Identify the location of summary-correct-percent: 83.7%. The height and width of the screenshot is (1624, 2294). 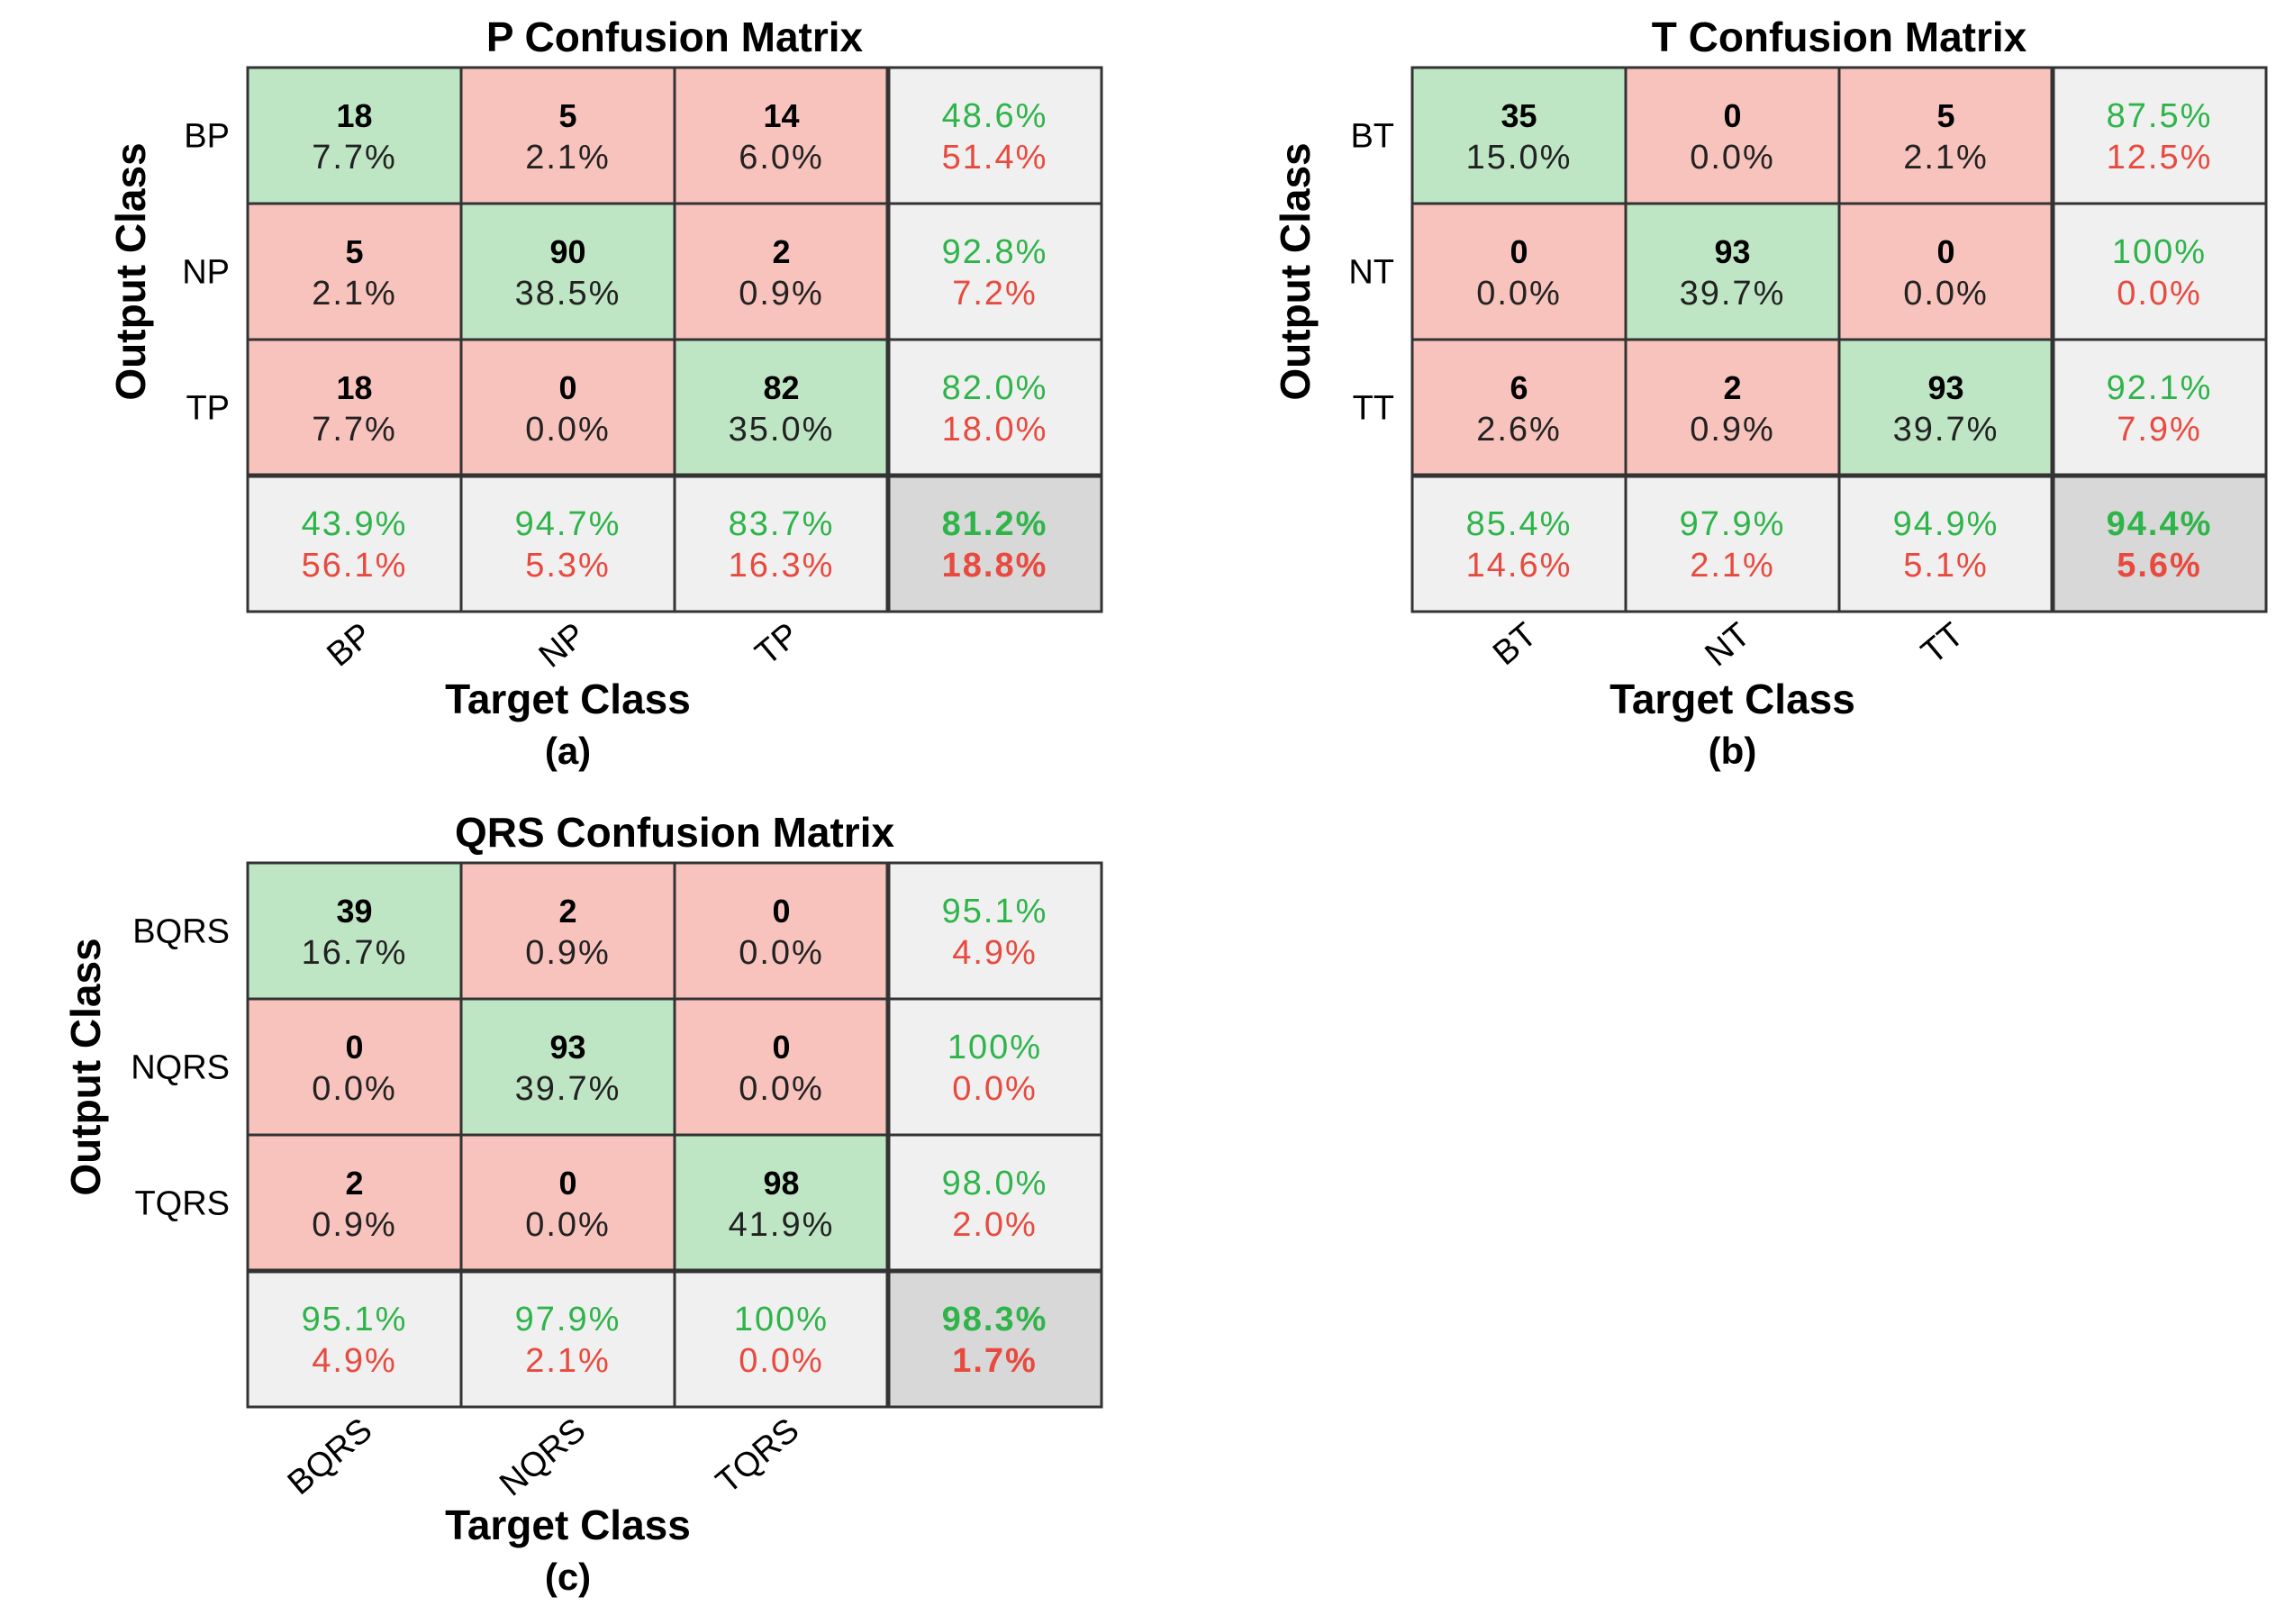
(782, 524).